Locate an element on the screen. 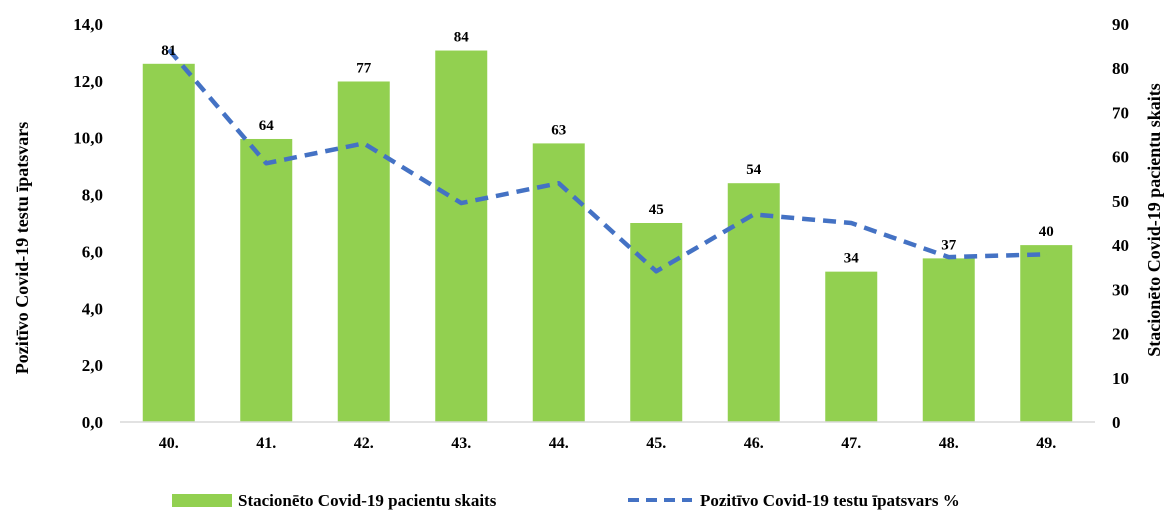 Image resolution: width=1166 pixels, height=513 pixels. x-tick: 43. is located at coordinates (461, 443).